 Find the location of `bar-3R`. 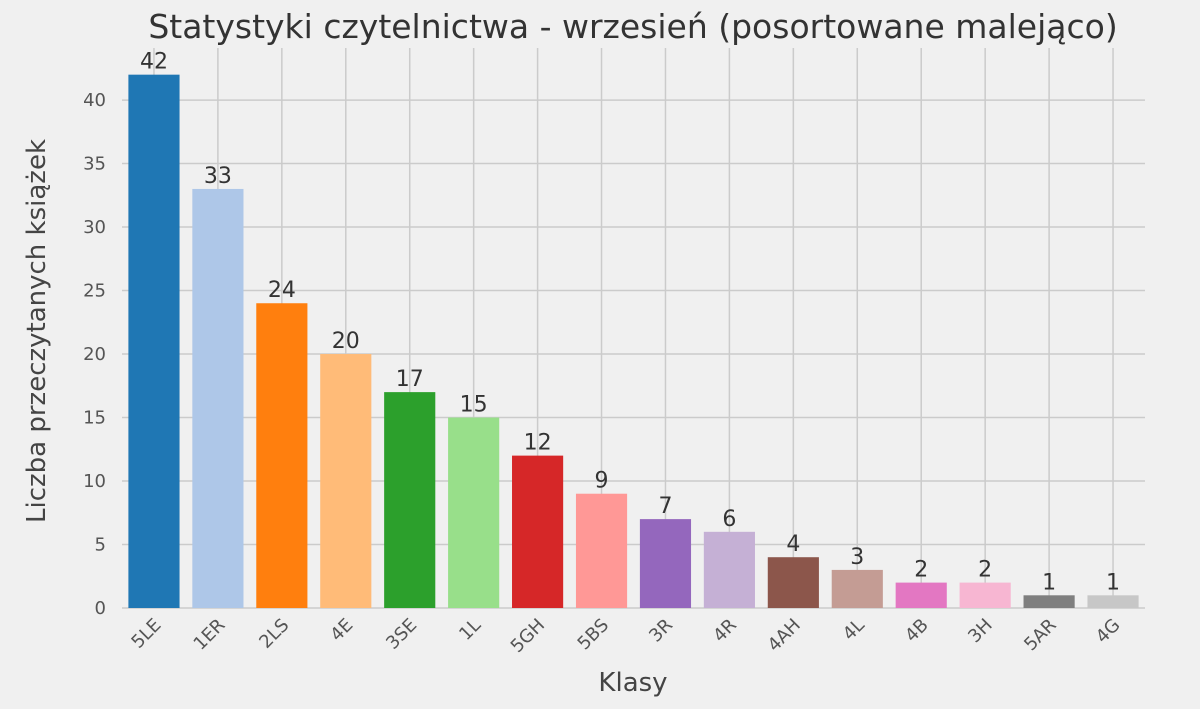

bar-3R is located at coordinates (665, 563).